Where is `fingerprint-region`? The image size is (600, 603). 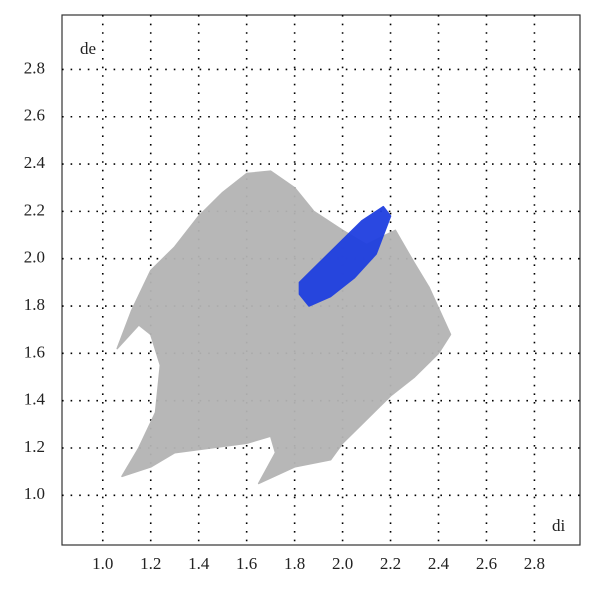 fingerprint-region is located at coordinates (345, 256).